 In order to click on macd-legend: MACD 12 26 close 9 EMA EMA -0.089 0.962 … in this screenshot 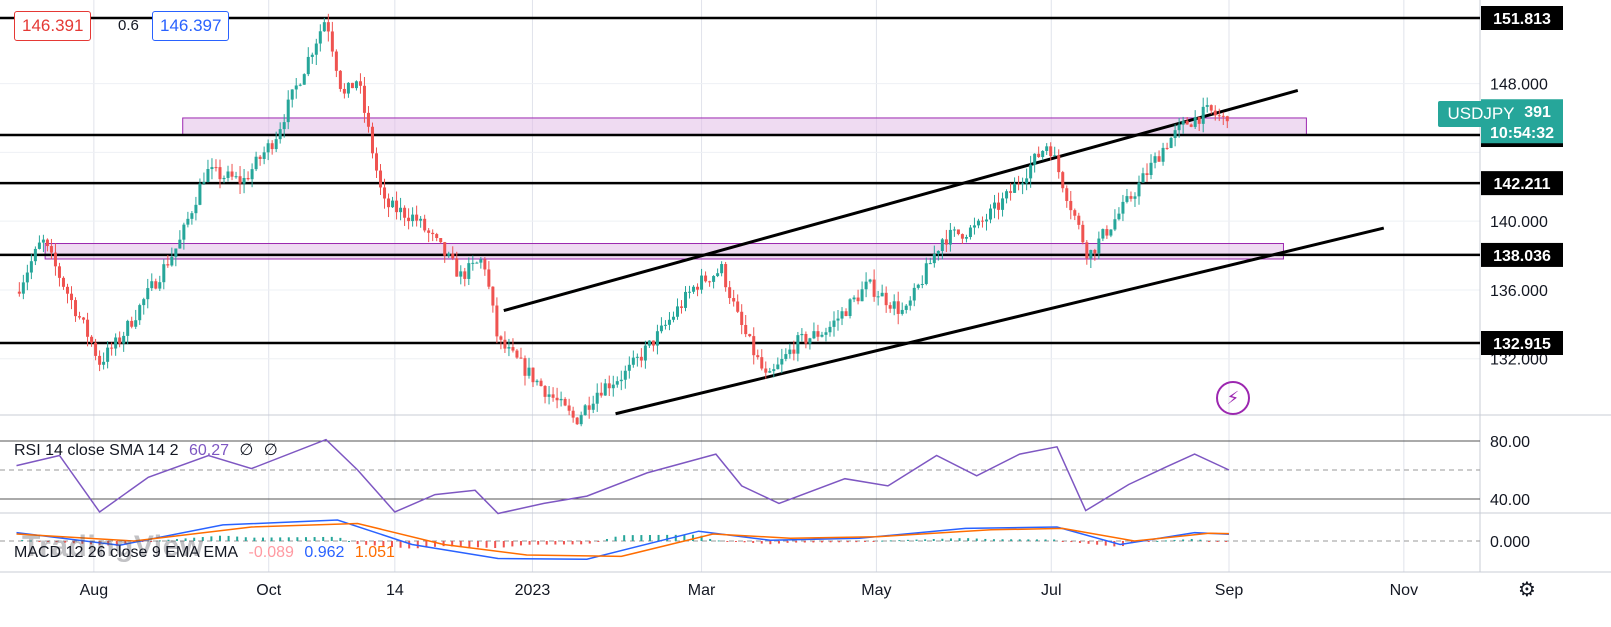, I will do `click(207, 553)`.